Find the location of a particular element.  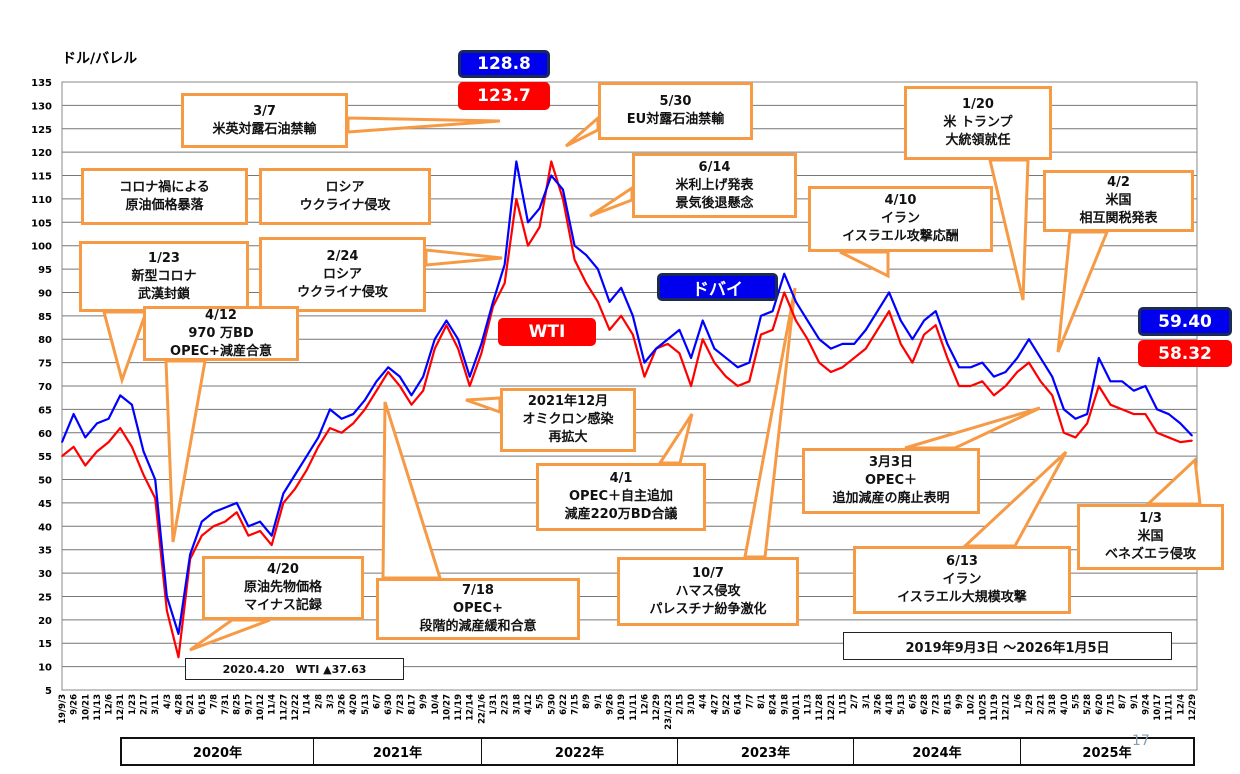

x-tick-label: 3/11 is located at coordinates (156, 704).